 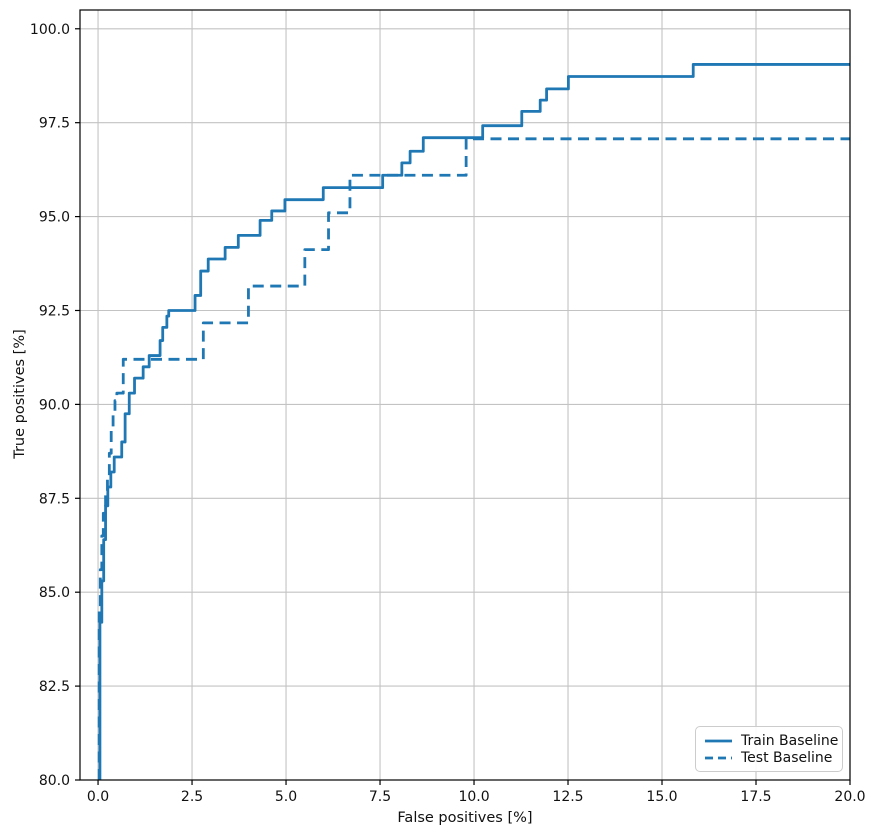 I want to click on y-axis-title: True positives [%], so click(x=20, y=394).